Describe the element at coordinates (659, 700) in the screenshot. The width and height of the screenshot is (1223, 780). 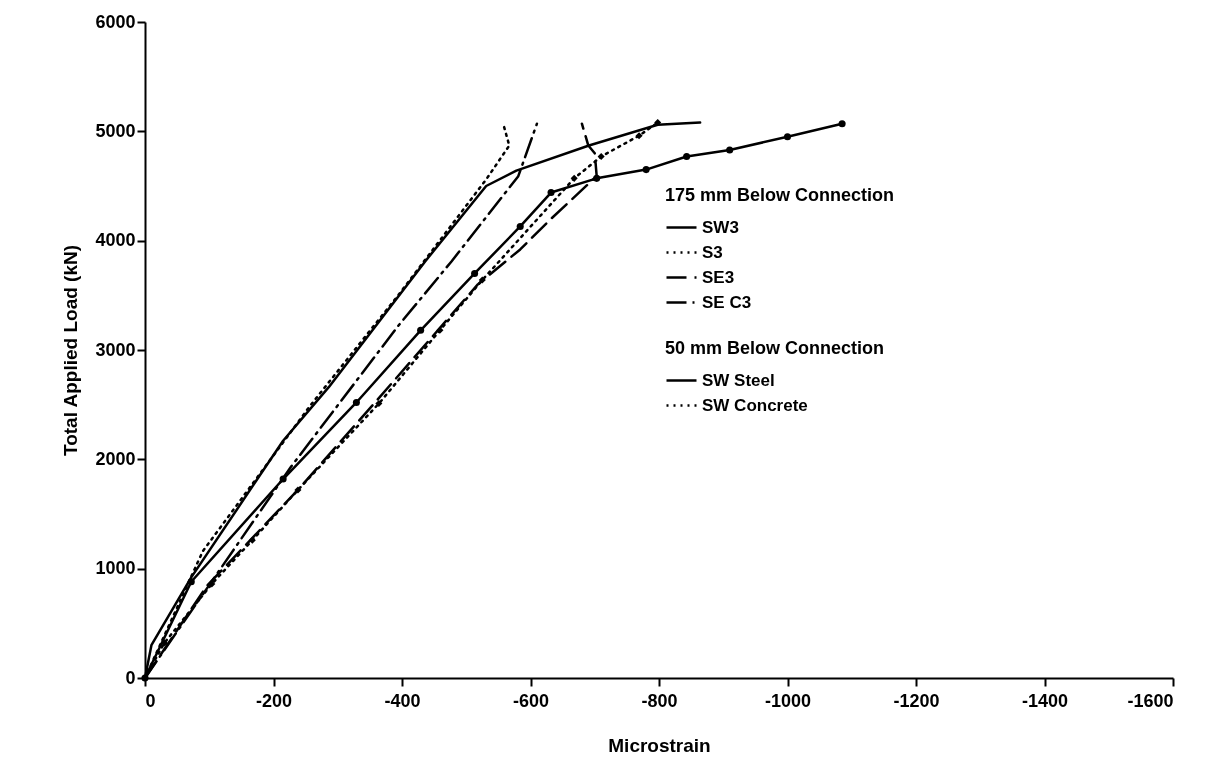
I see `x-tick-label: -800` at that location.